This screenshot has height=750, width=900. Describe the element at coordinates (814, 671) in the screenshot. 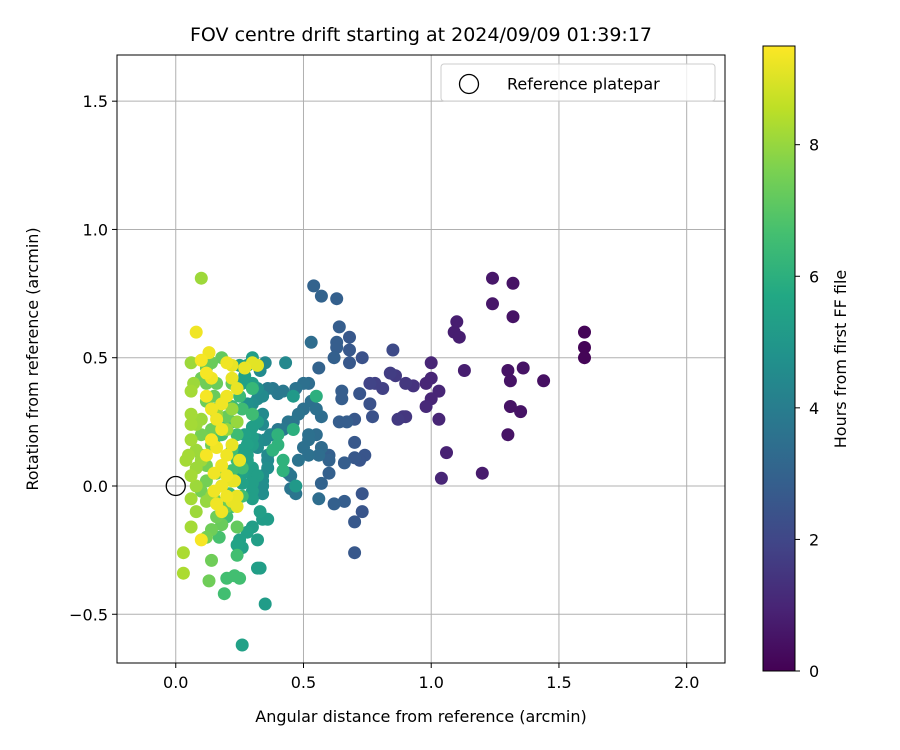

I see `colorbar-tick-label: 0` at that location.